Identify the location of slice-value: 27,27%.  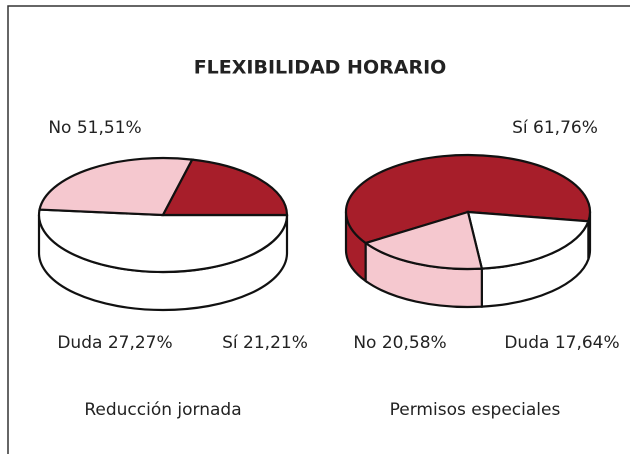
(140, 343).